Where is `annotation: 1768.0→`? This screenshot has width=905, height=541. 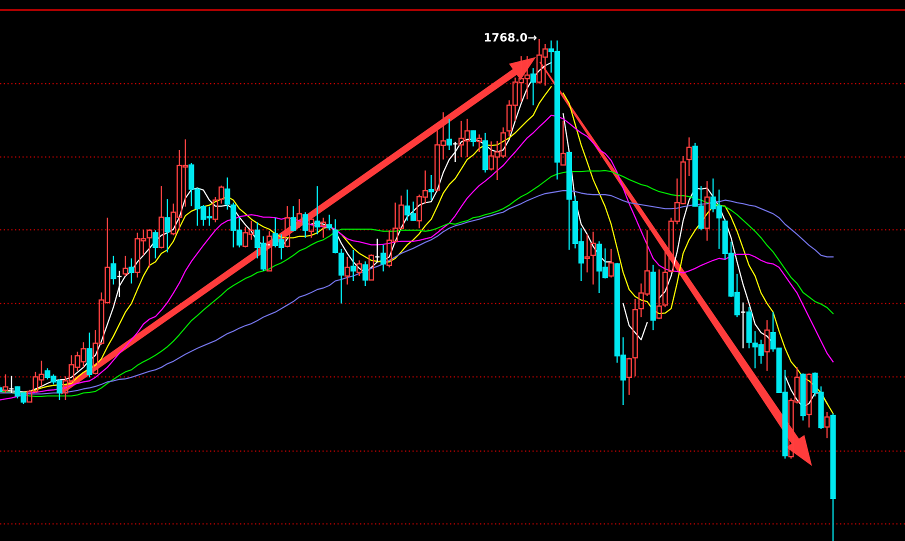
annotation: 1768.0→ is located at coordinates (510, 37).